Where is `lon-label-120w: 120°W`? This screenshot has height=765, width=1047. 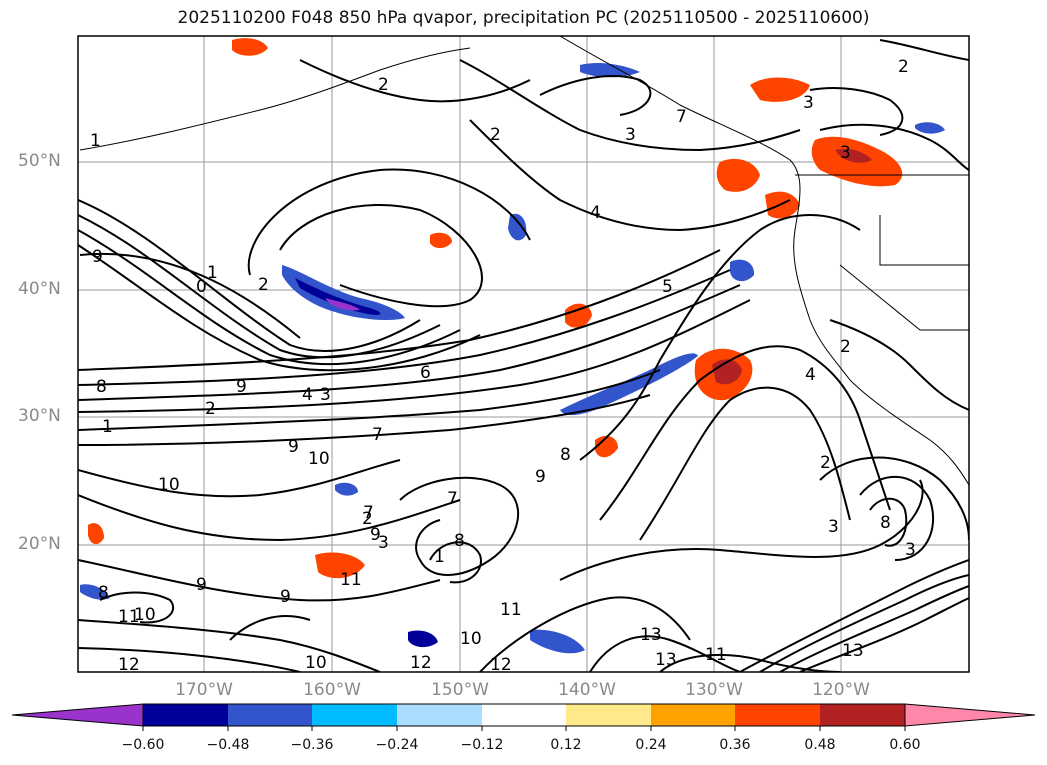
lon-label-120w: 120°W is located at coordinates (841, 690).